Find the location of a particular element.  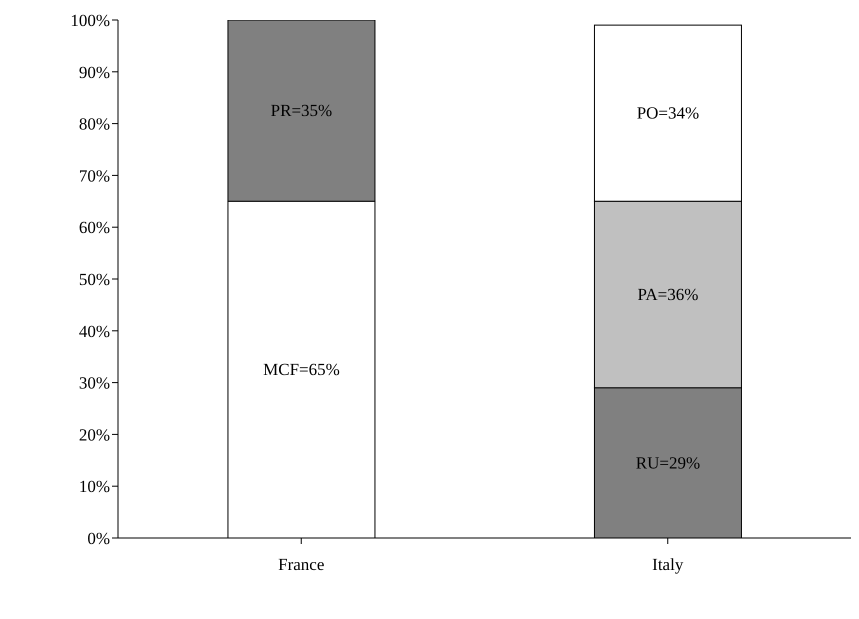

x-tick-label: France is located at coordinates (301, 564).